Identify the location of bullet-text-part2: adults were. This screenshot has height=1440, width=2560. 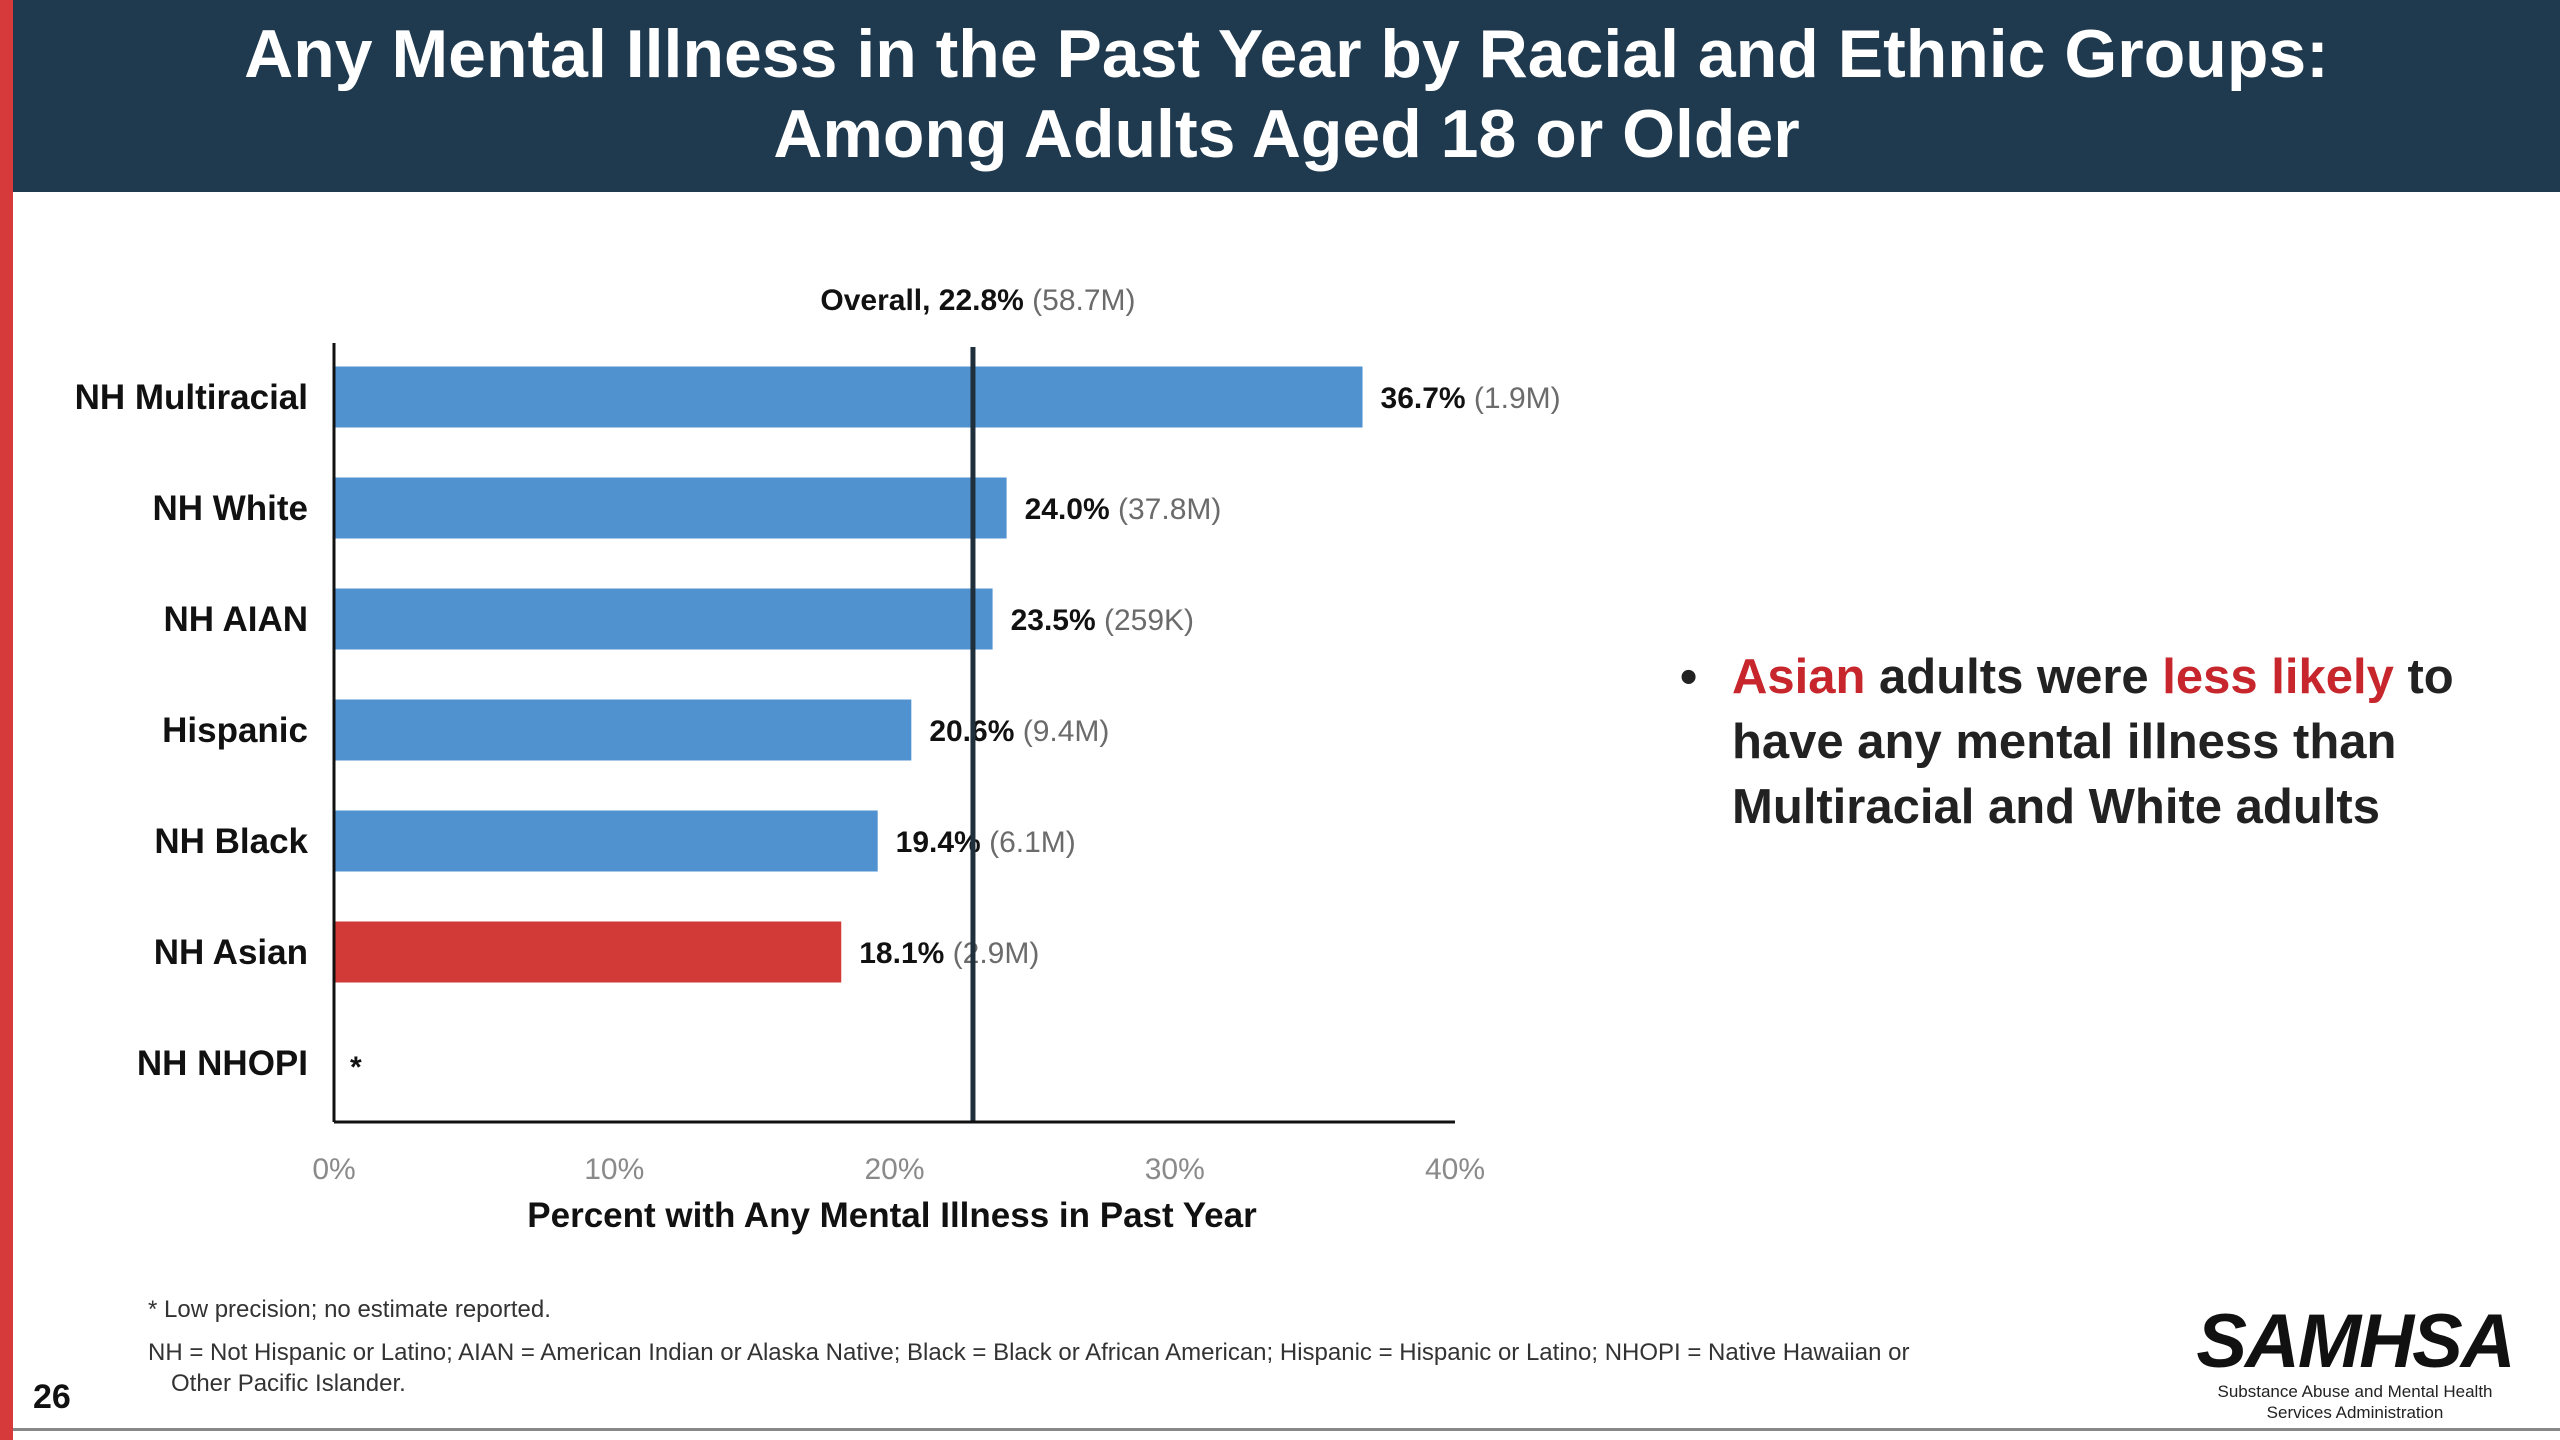
(2014, 677).